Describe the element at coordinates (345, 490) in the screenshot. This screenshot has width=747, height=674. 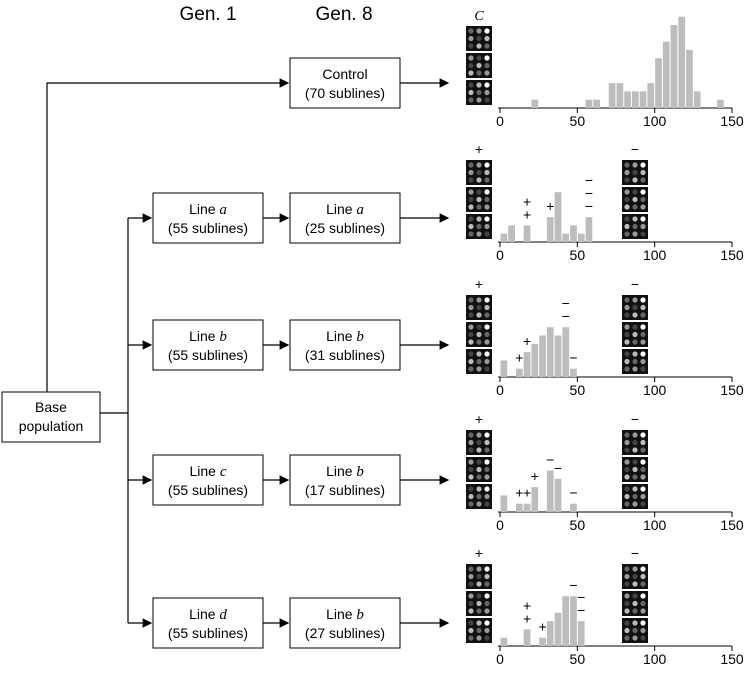
I see `node-count: (17 sublines)` at that location.